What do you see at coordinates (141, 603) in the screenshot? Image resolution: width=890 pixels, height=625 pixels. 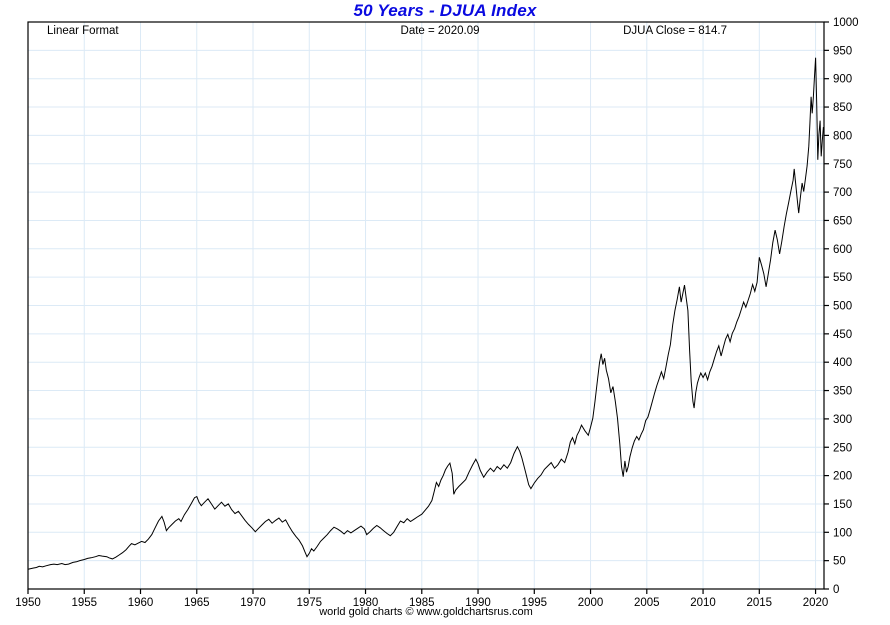 I see `x-tick-label: 1960` at bounding box center [141, 603].